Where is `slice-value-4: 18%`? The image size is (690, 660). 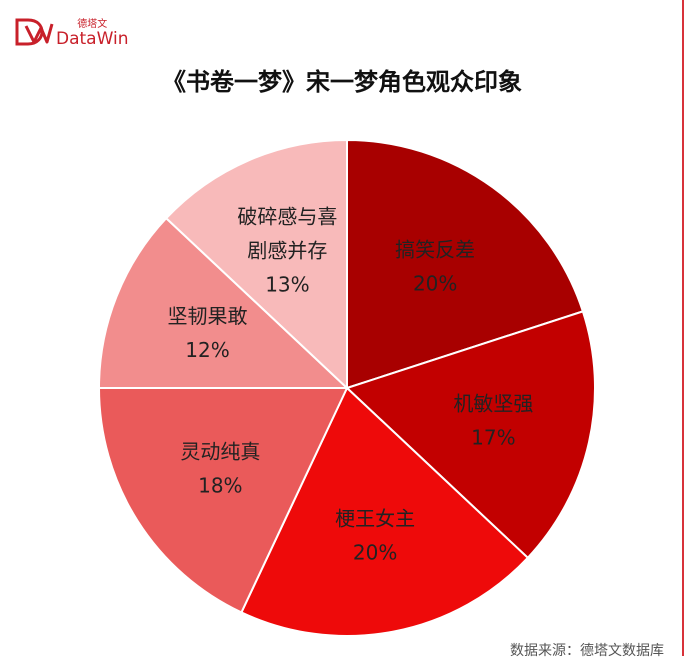
slice-value-4: 18% is located at coordinates (220, 485).